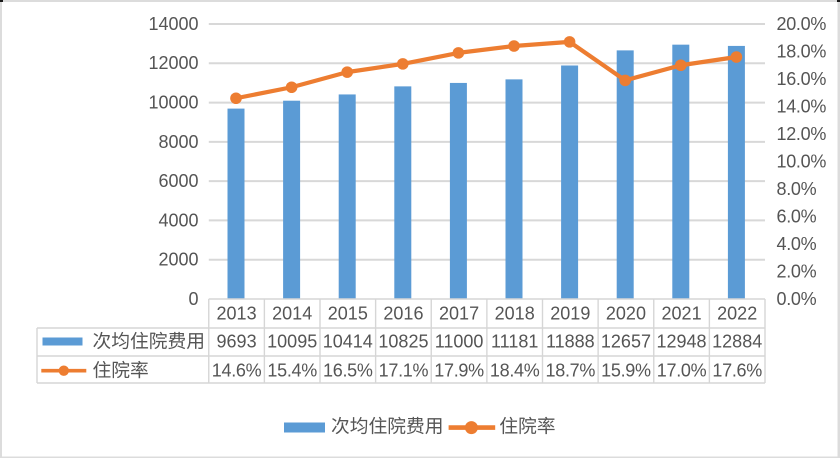 This screenshot has height=458, width=840. I want to click on svg-text: 15.4%, so click(292, 371).